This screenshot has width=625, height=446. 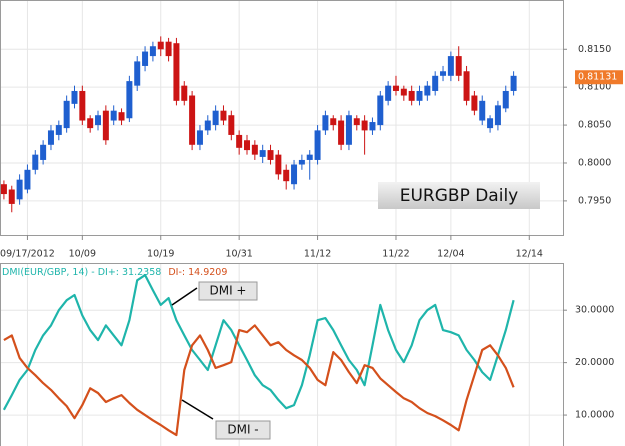 What do you see at coordinates (594, 310) in the screenshot?
I see `y-tick-label: 30.0000` at bounding box center [594, 310].